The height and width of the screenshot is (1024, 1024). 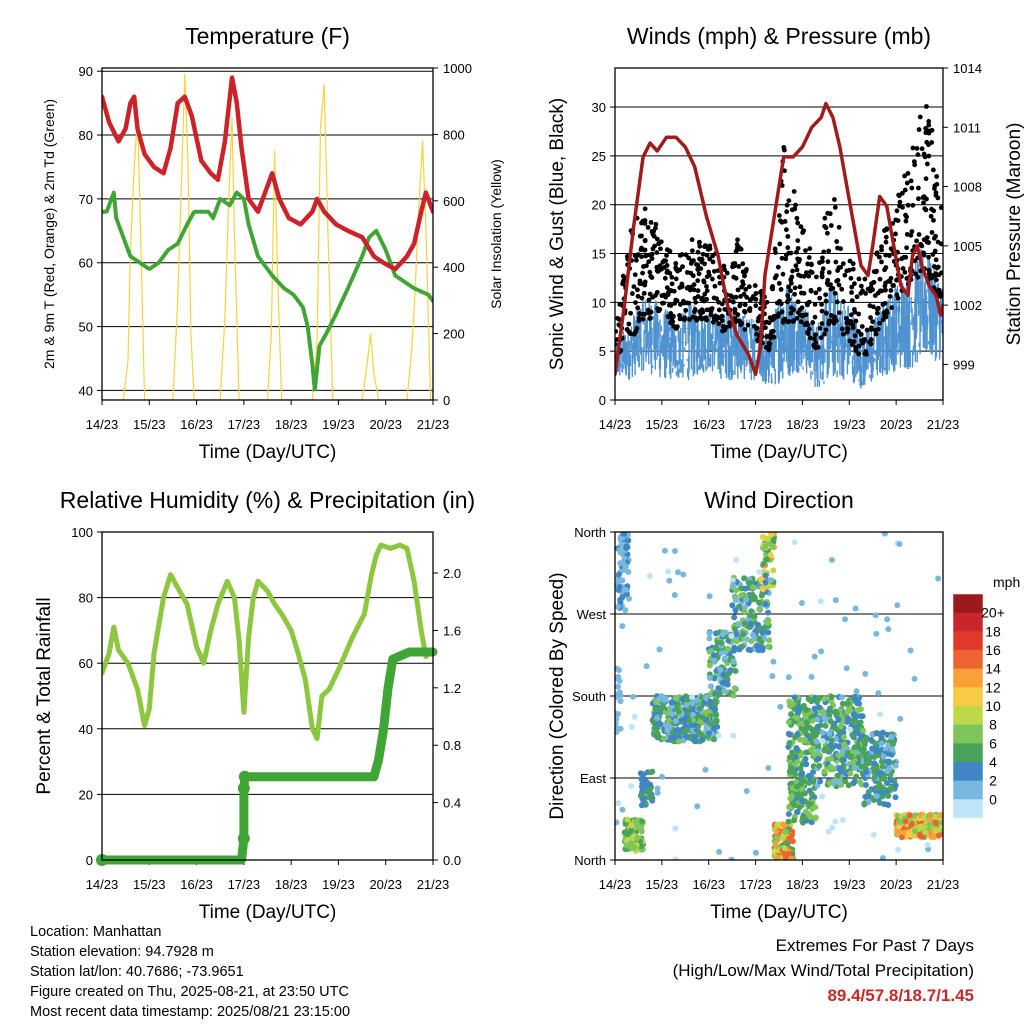 What do you see at coordinates (592, 614) in the screenshot?
I see `y-tick-label: West` at bounding box center [592, 614].